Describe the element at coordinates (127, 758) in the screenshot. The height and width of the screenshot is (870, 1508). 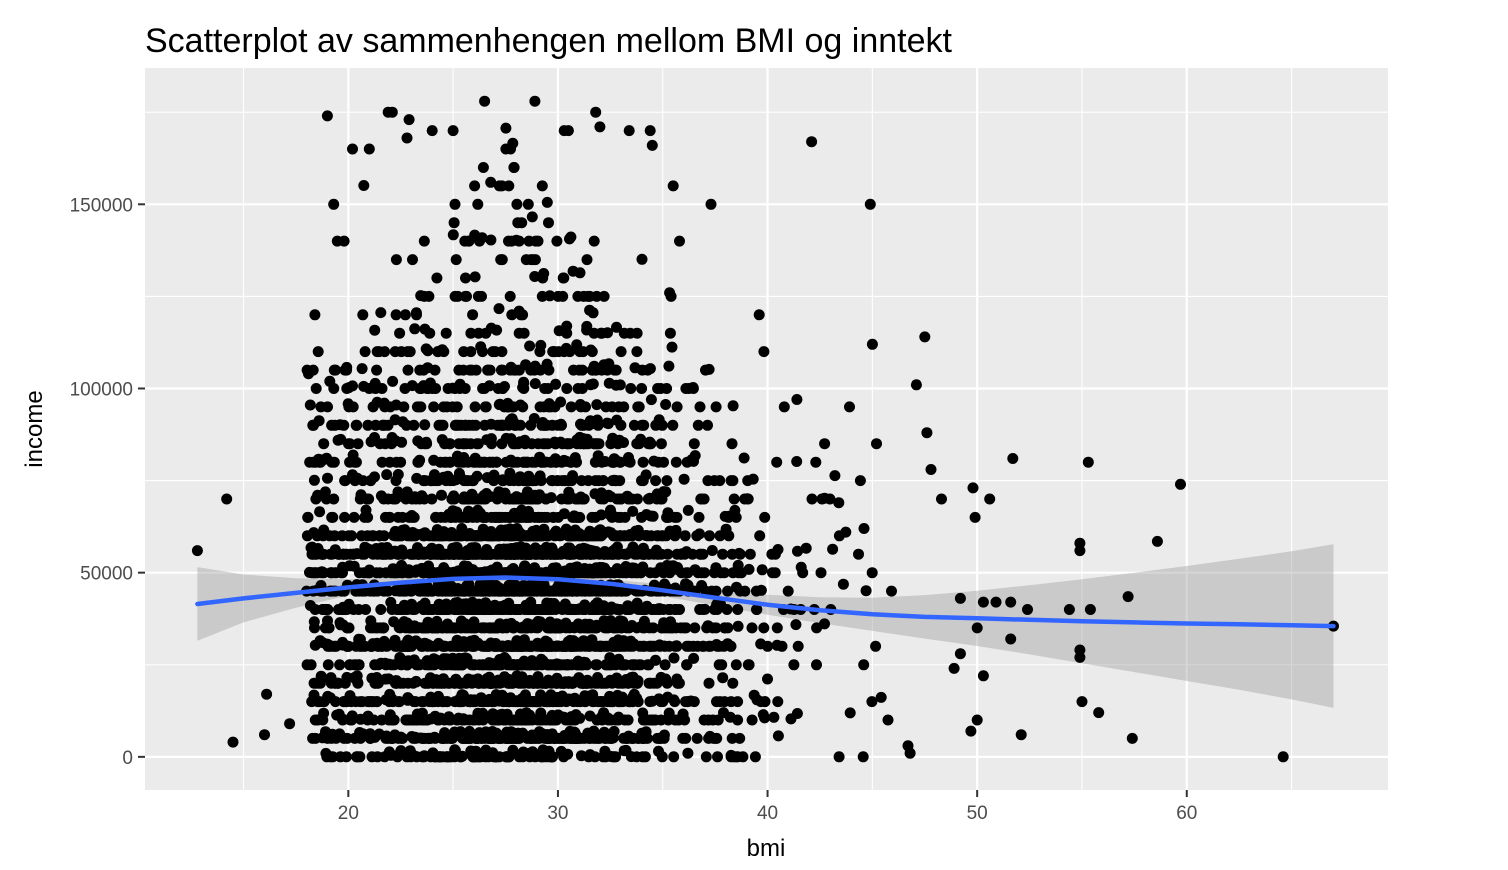
I see `y-tick-label: 0` at that location.